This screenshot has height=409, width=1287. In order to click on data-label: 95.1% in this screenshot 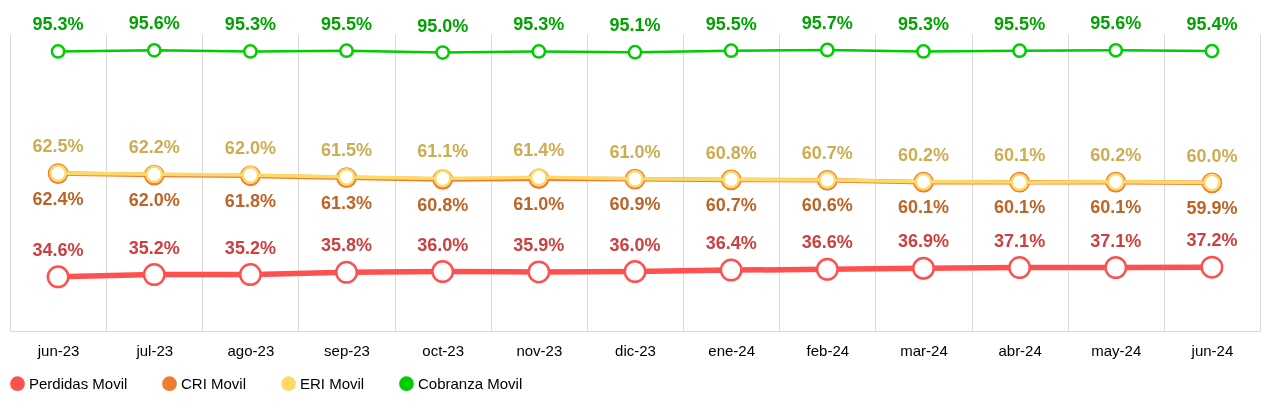, I will do `click(635, 25)`.